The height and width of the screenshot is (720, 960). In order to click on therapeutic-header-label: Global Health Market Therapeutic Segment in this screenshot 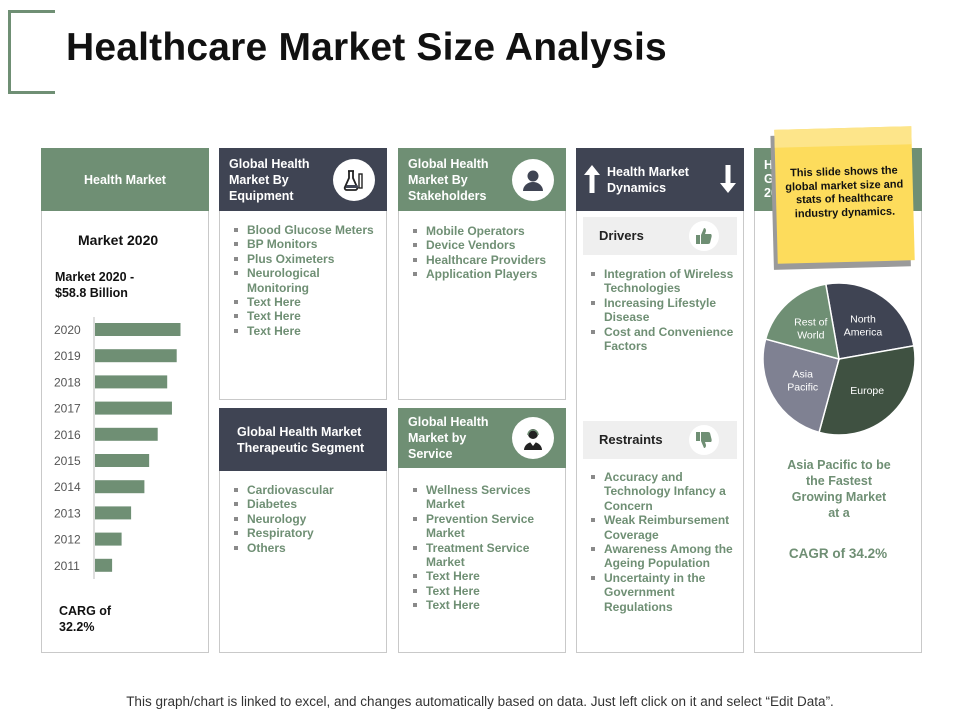, I will do `click(301, 439)`.